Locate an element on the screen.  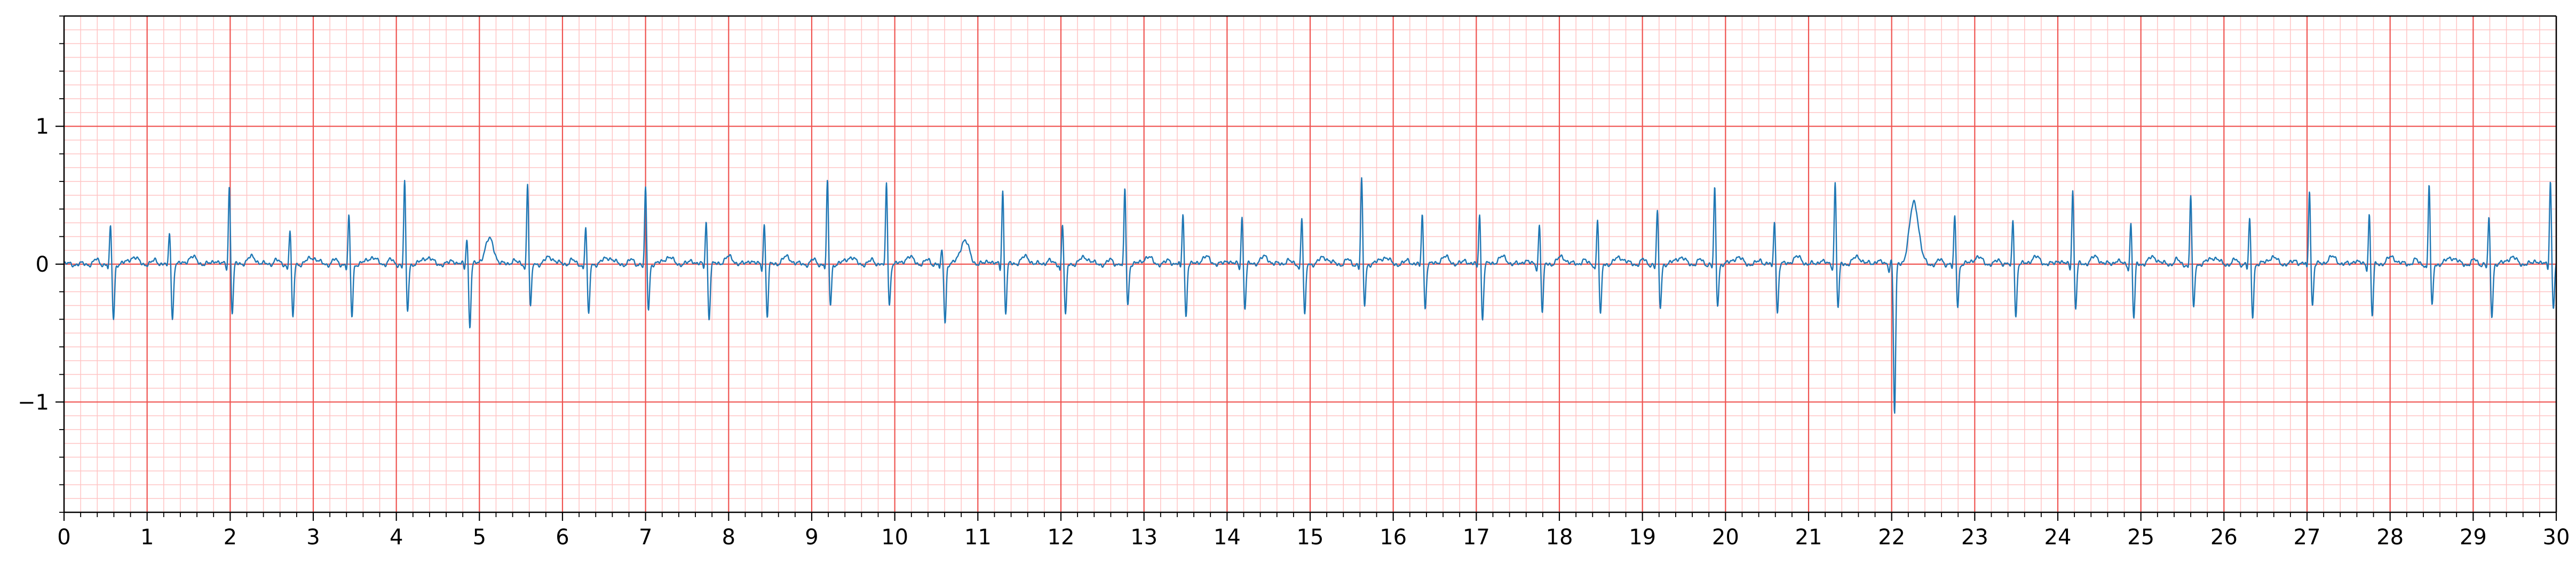
x-tick-label: 29 is located at coordinates (2473, 537).